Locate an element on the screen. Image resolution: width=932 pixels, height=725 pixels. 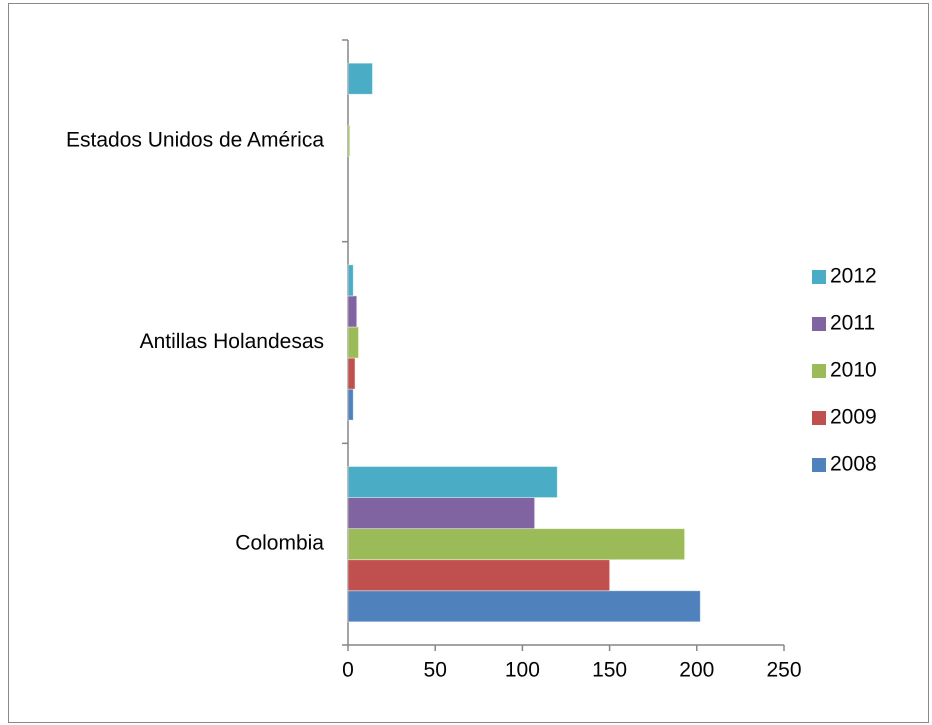
x-tick-label: 200 is located at coordinates (696, 670).